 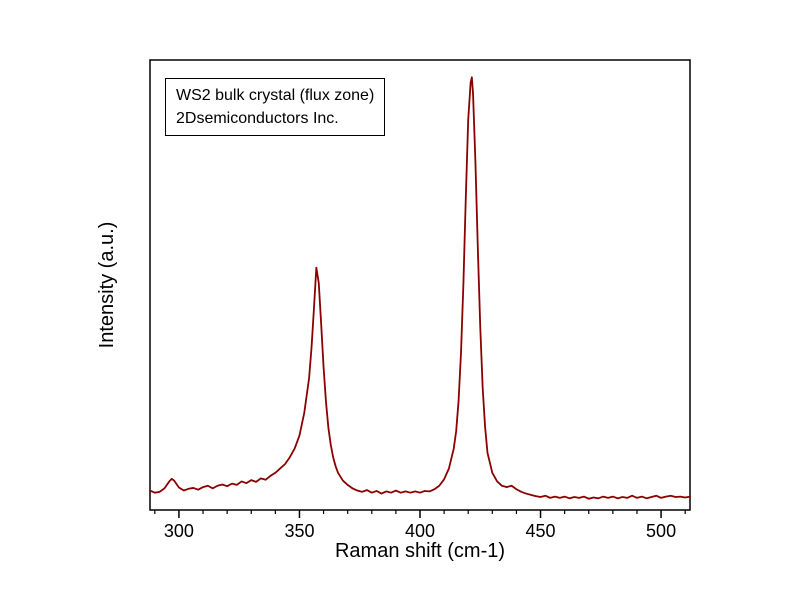 I want to click on x-tick-label: 400, so click(x=420, y=531).